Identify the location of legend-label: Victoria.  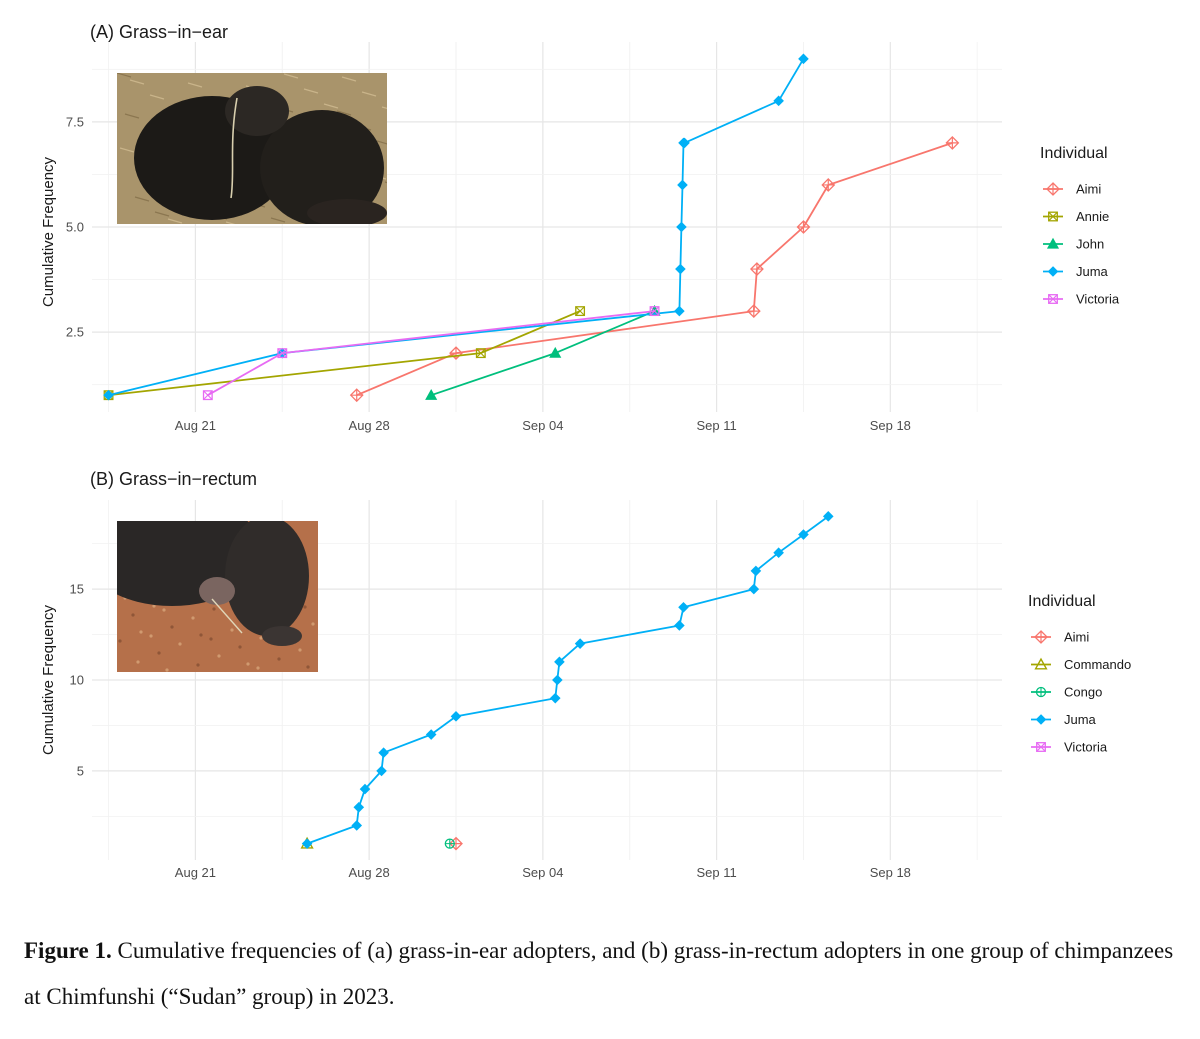
(1086, 747).